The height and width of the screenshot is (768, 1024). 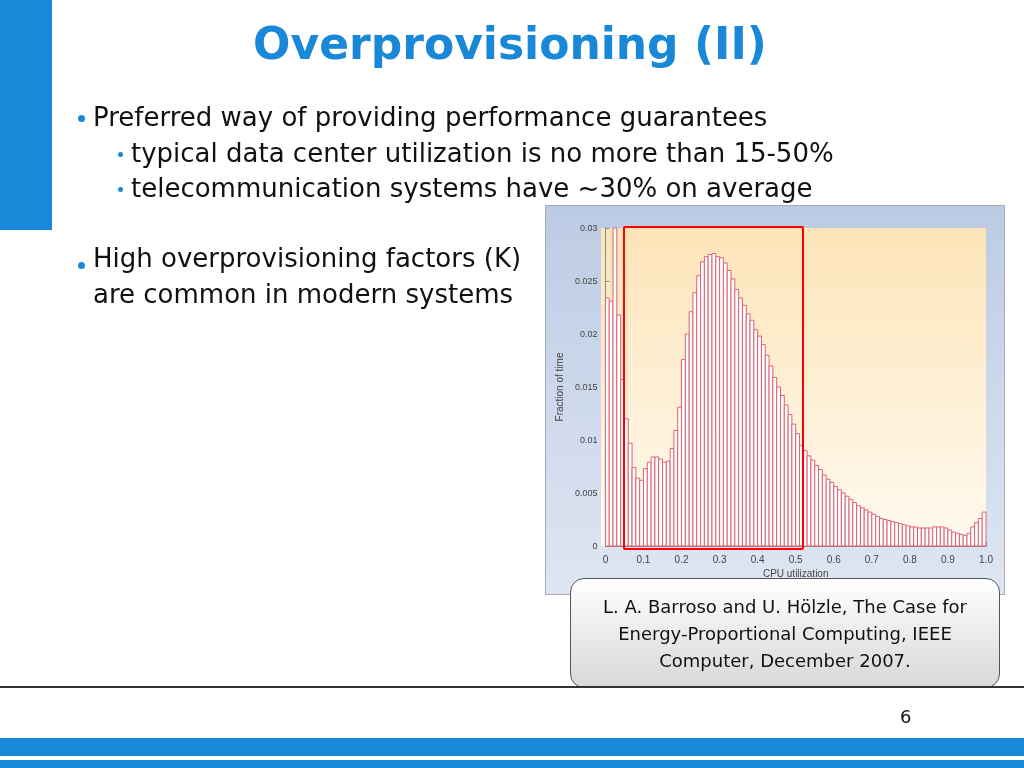 I want to click on x-tick-label: 0.9, so click(x=948, y=559).